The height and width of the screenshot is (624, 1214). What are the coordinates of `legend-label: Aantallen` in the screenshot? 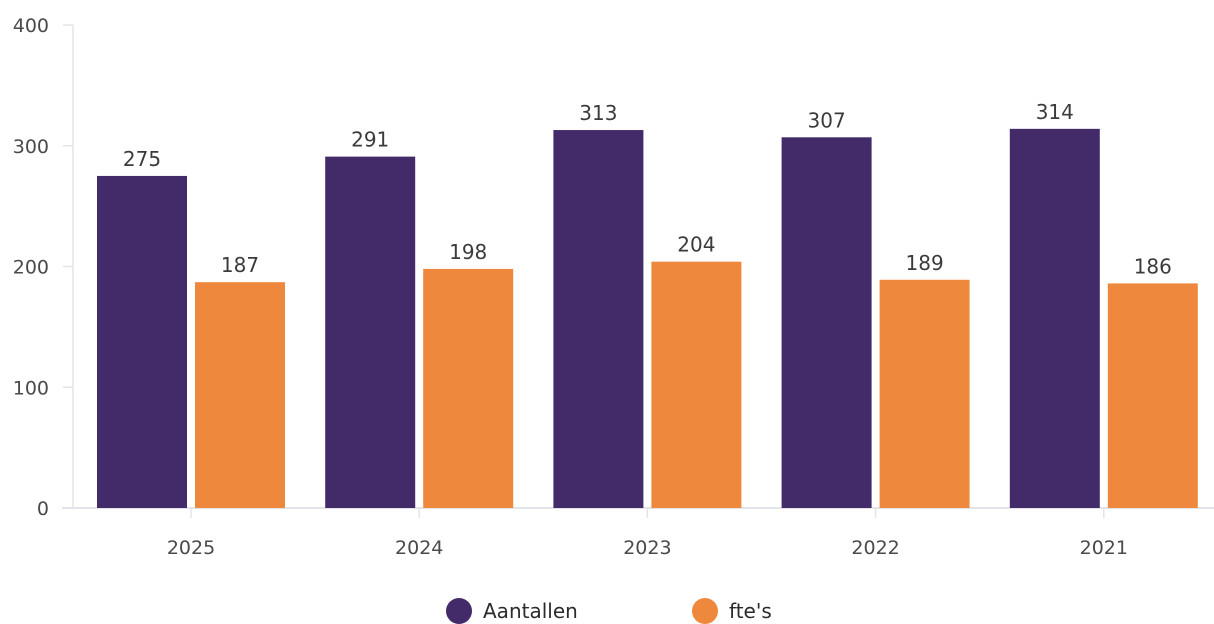 It's located at (530, 611).